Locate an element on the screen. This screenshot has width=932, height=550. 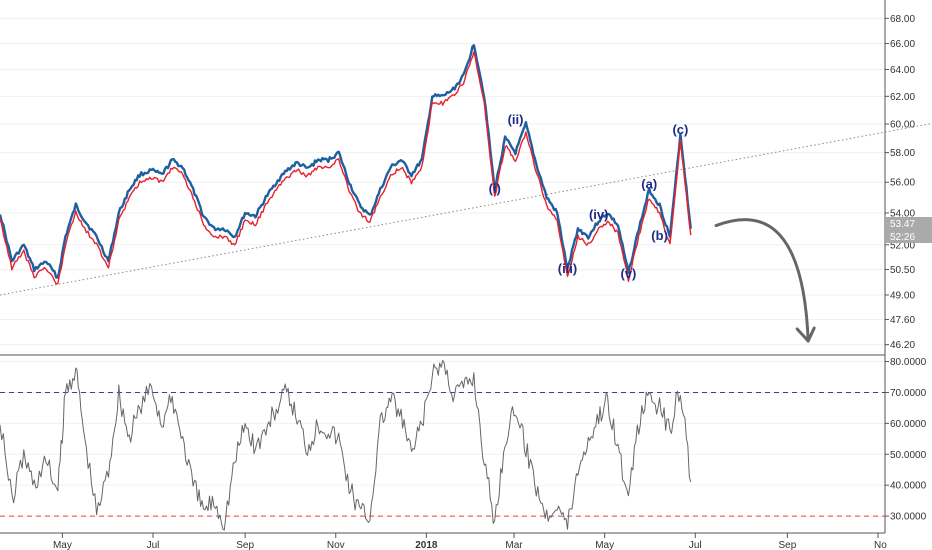
time-tick-label: Nov is located at coordinates (336, 545).